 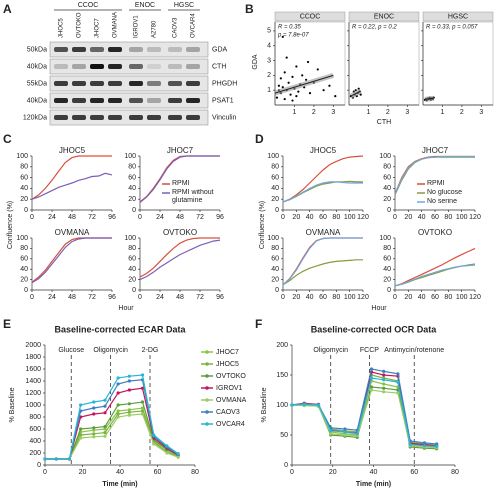 What do you see at coordinates (193, 196) in the screenshot?
I see `legend-label: RPMI without glutamine` at bounding box center [193, 196].